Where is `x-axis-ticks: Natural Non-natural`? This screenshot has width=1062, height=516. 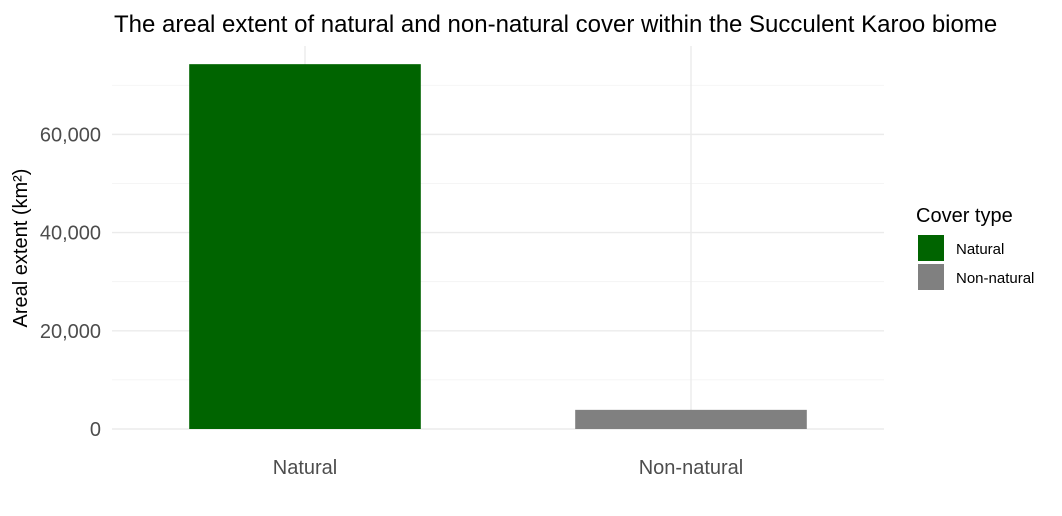 x-axis-ticks: Natural Non-natural is located at coordinates (508, 468).